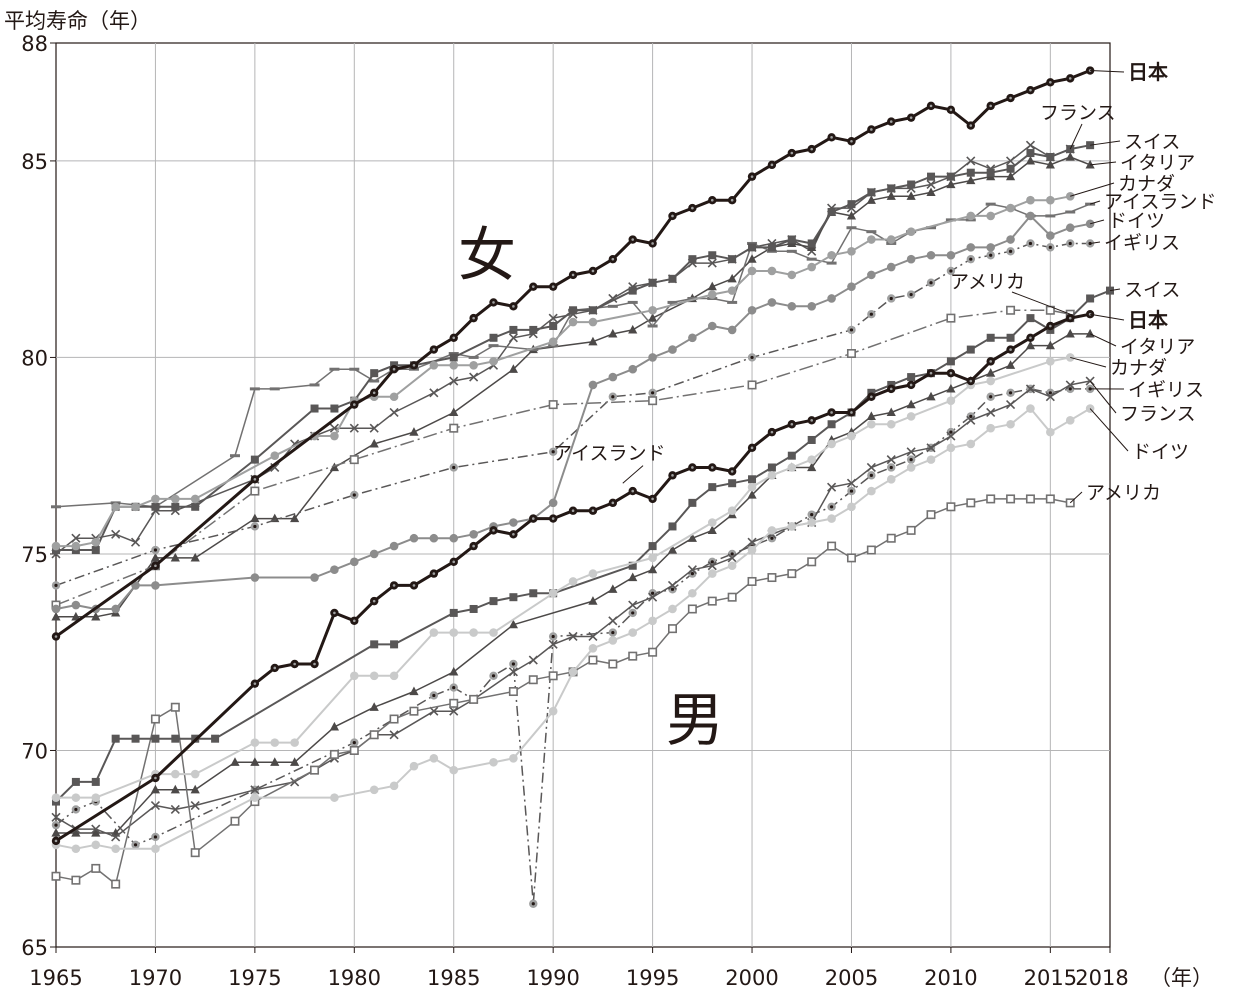  What do you see at coordinates (487, 255) in the screenshot?
I see `female-group-label: 女` at bounding box center [487, 255].